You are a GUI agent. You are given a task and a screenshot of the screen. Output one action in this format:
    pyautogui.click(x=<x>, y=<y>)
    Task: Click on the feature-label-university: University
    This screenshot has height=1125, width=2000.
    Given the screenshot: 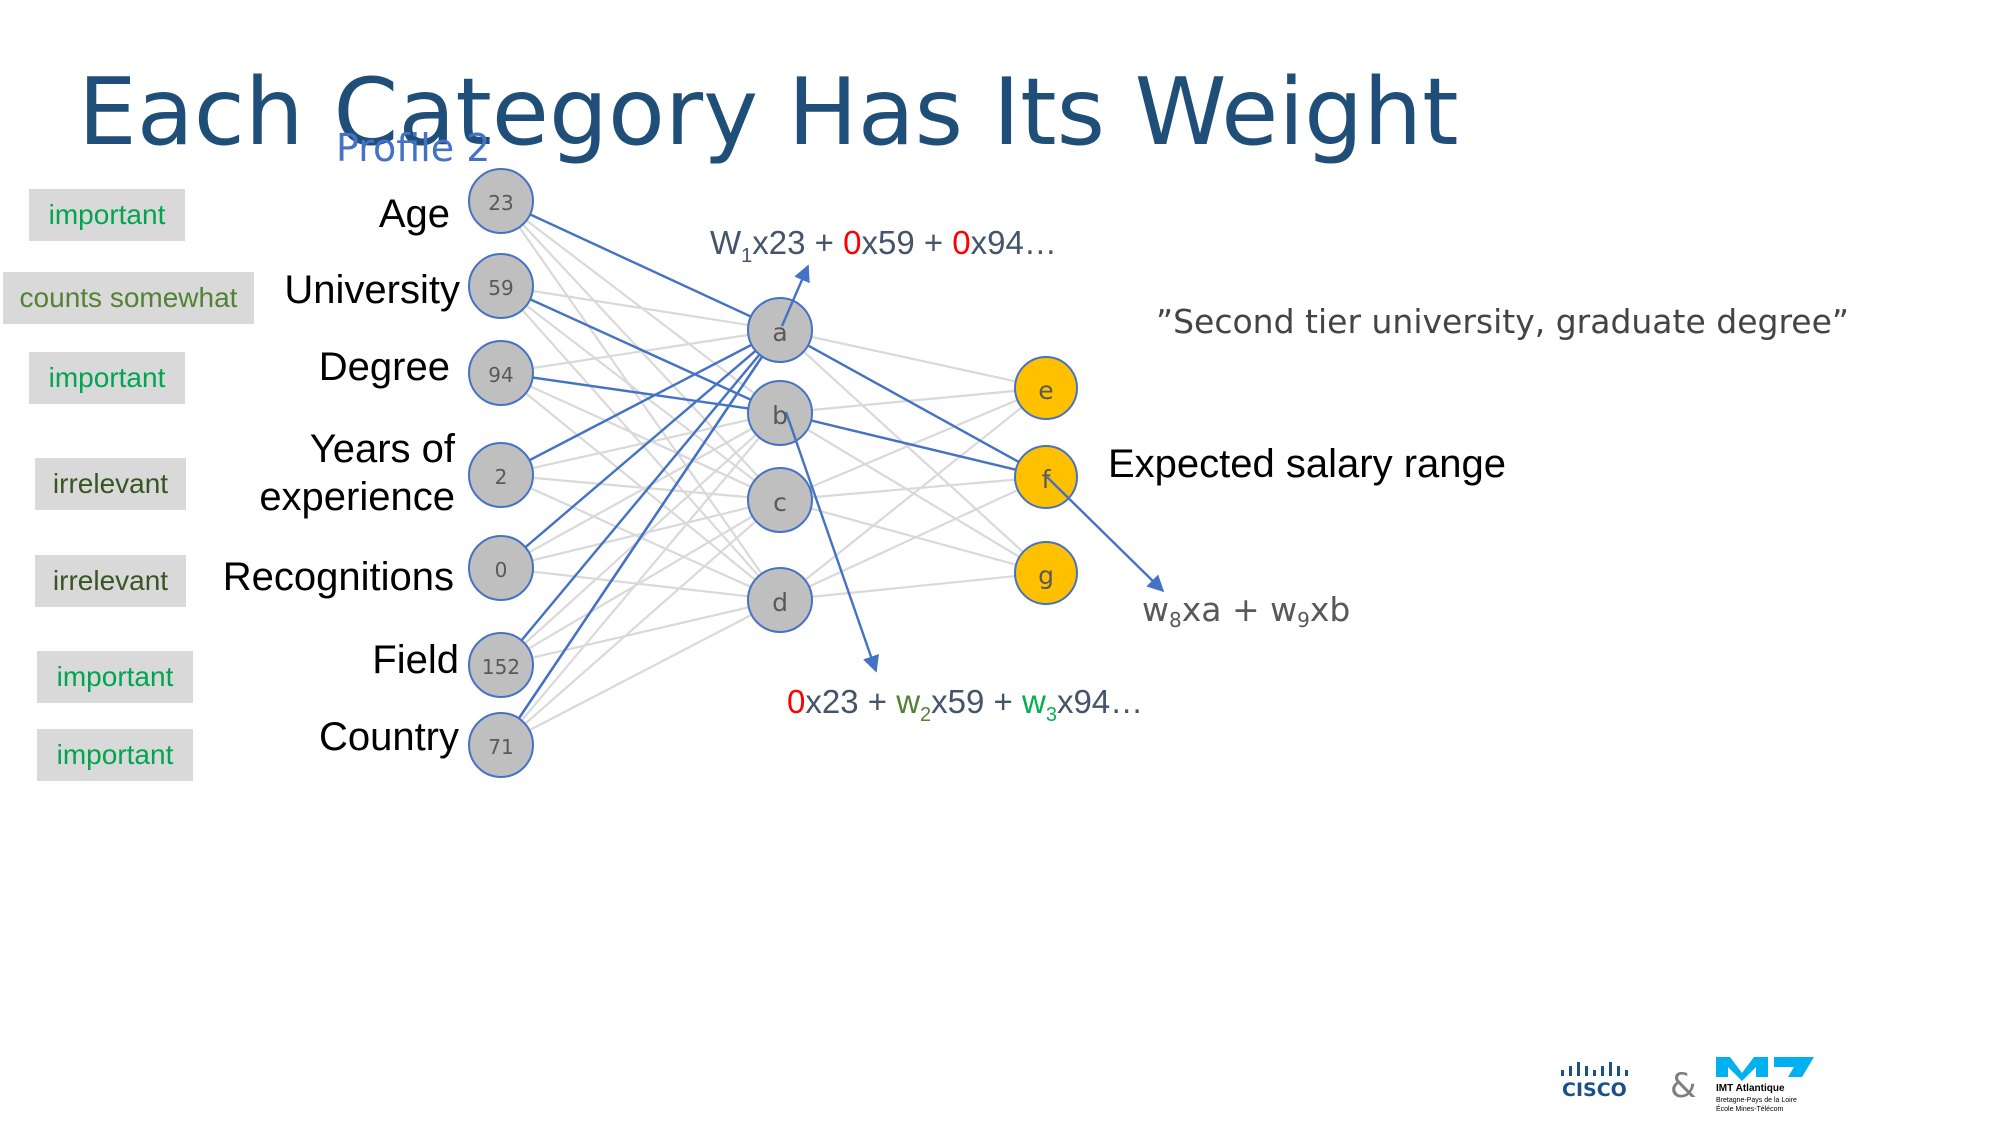 What is the action you would take?
    pyautogui.click(x=372, y=290)
    